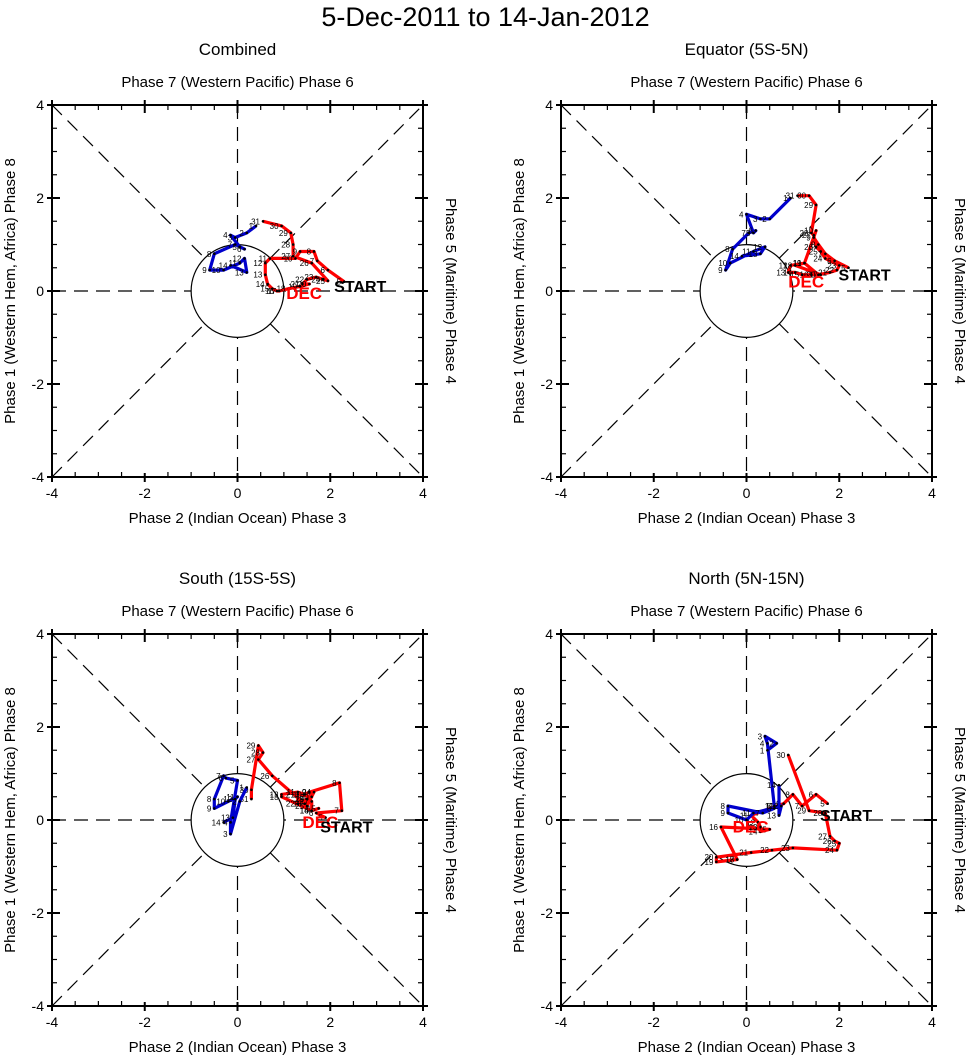 Image resolution: width=971 pixels, height=1058 pixels. What do you see at coordinates (804, 233) in the screenshot?
I see `day-label: 28` at bounding box center [804, 233].